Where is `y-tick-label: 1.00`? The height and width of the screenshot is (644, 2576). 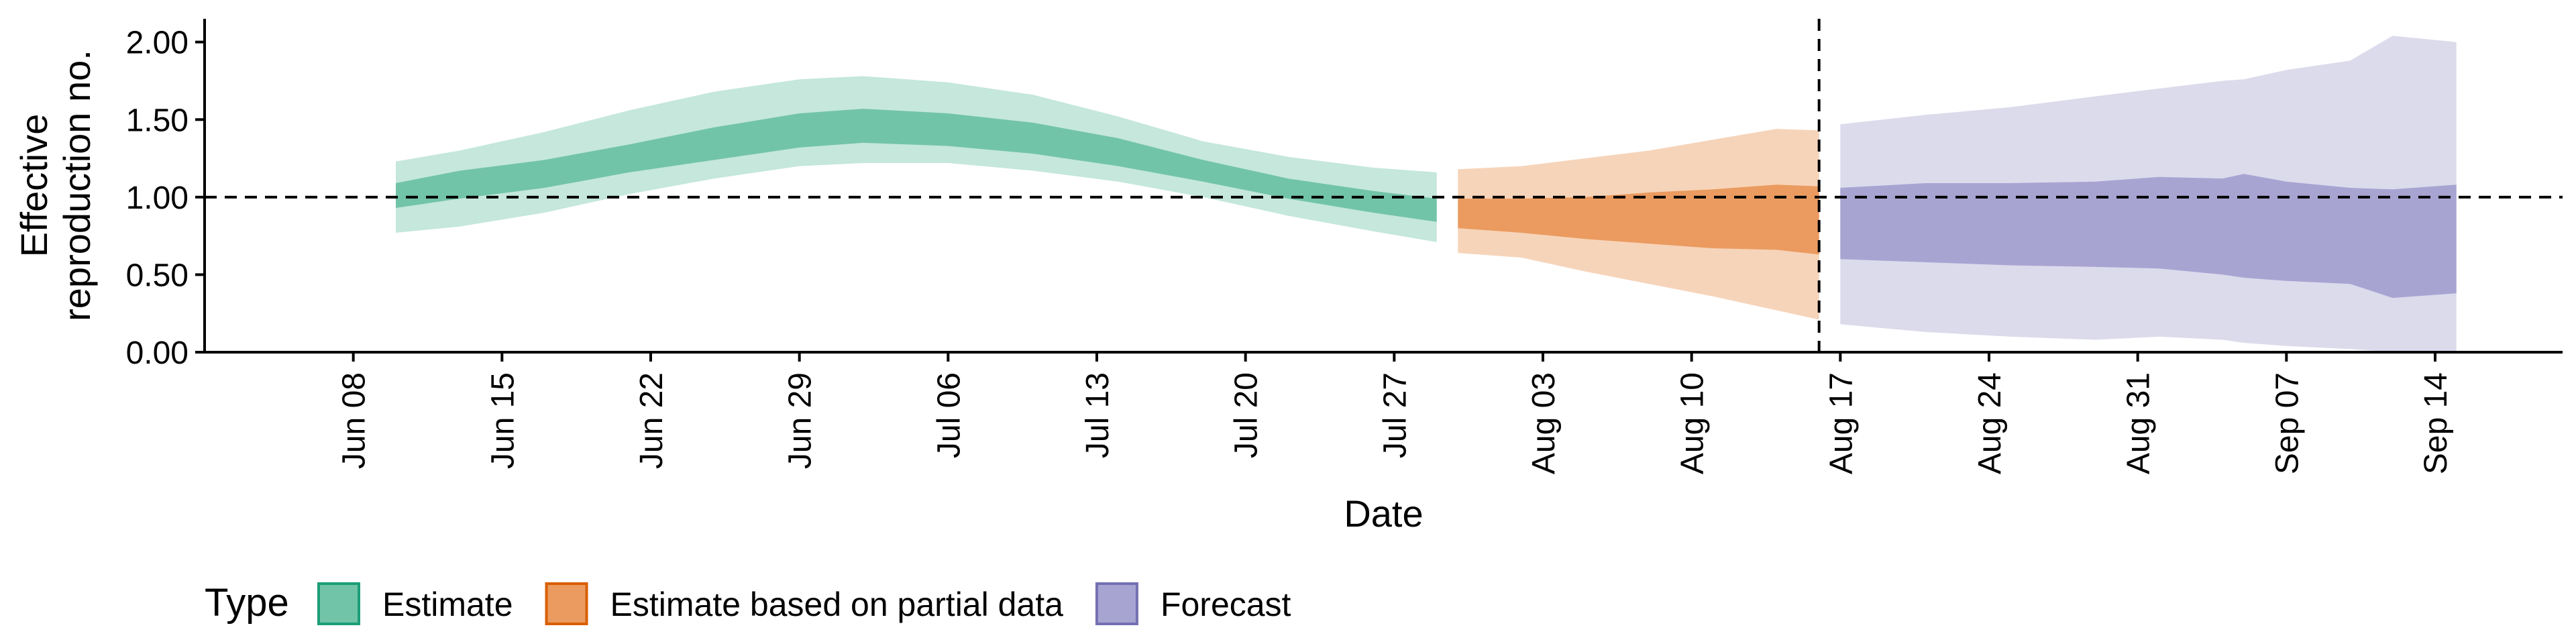 y-tick-label: 1.00 is located at coordinates (157, 198).